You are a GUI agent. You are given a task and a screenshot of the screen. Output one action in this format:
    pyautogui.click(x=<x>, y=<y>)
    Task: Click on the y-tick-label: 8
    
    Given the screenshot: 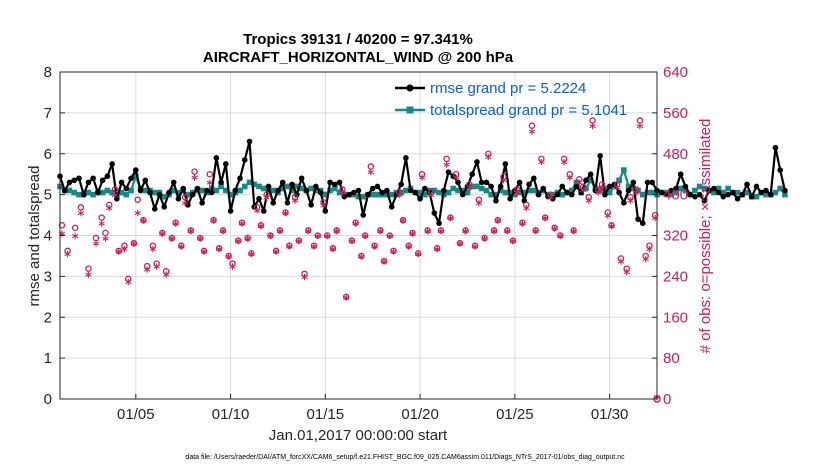 What is the action you would take?
    pyautogui.click(x=48, y=72)
    